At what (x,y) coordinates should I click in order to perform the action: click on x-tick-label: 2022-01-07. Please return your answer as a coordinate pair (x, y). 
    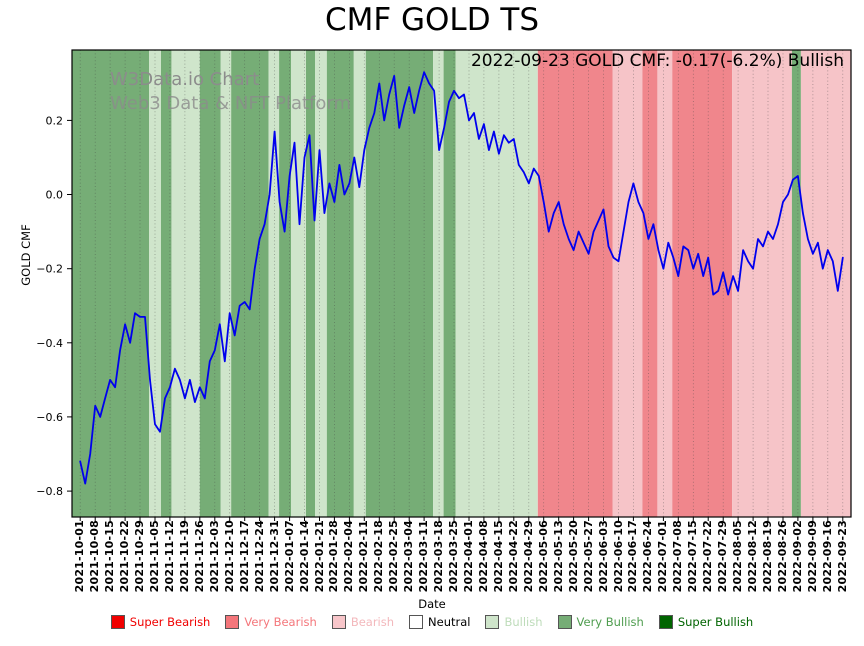
    Looking at the image, I should click on (289, 556).